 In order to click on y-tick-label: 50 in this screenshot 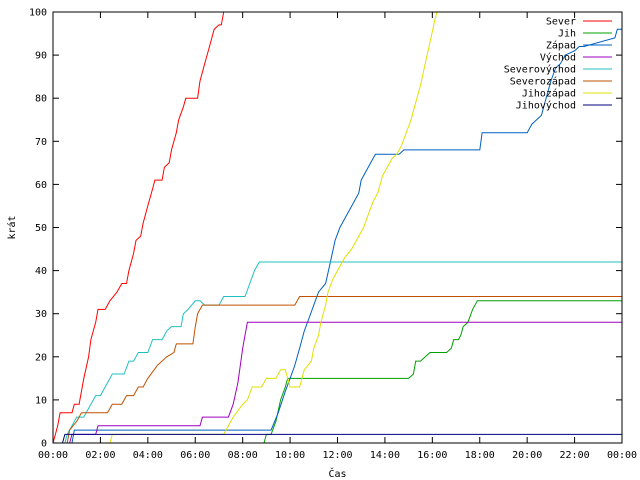, I will do `click(41, 228)`.